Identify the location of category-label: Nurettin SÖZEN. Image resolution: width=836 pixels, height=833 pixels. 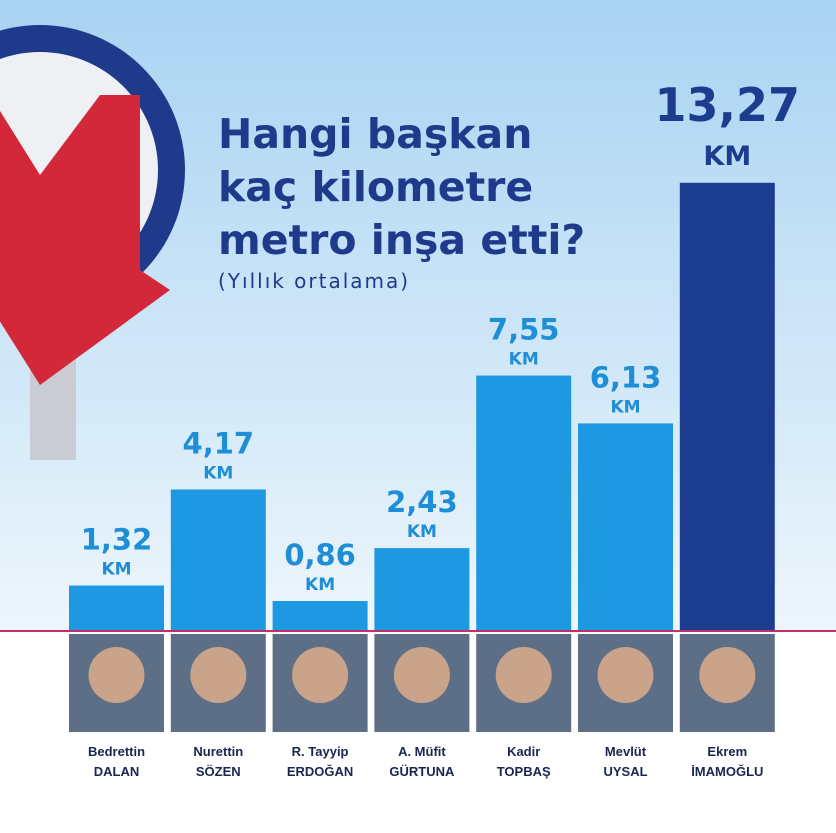
(218, 761).